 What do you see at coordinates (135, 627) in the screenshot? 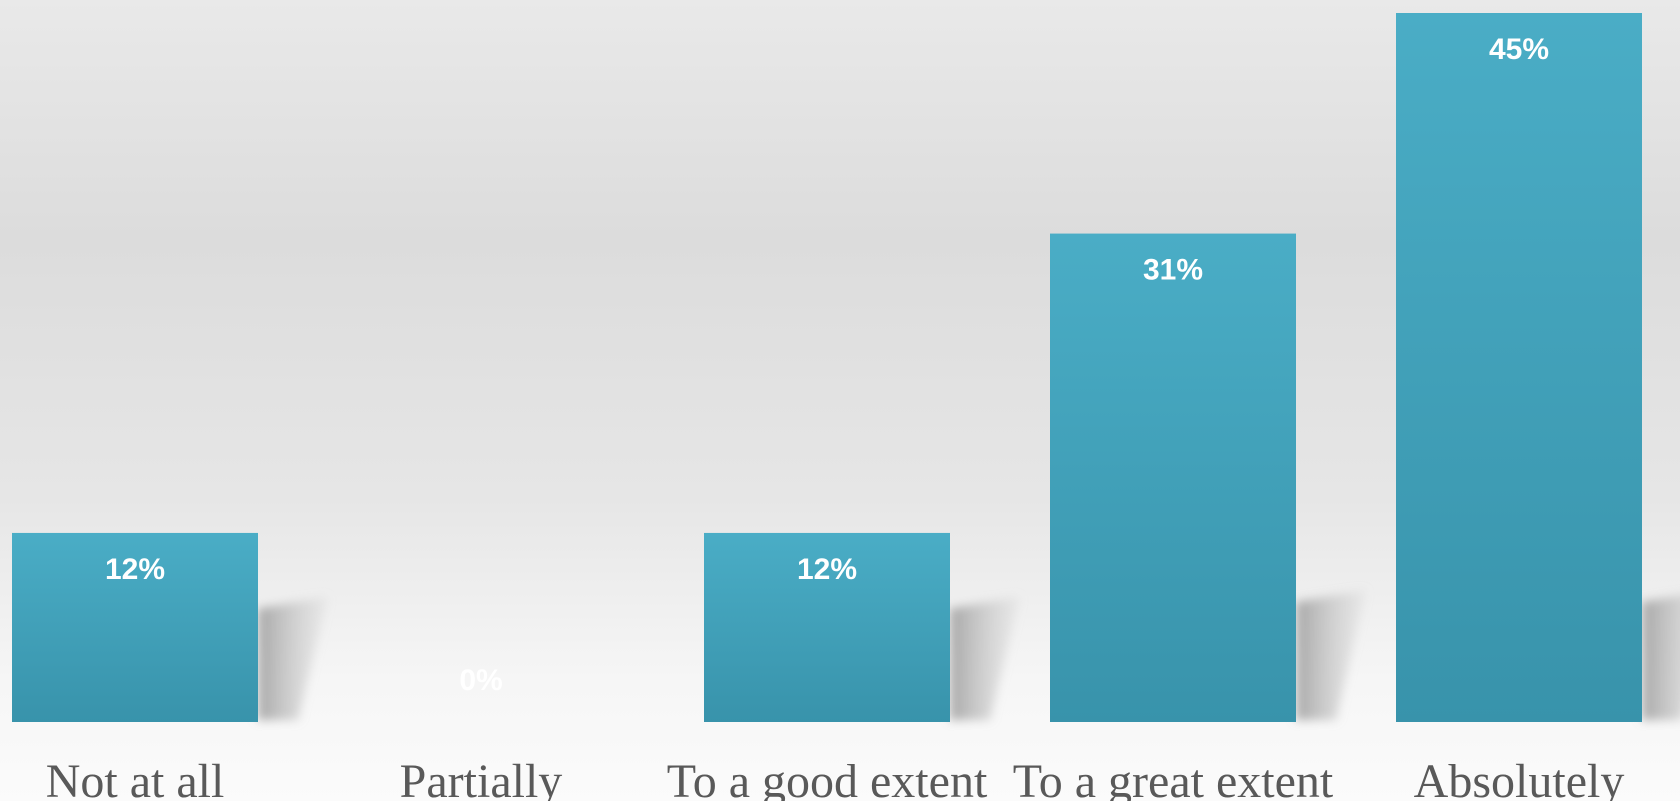
I see `bar-not-at-all` at bounding box center [135, 627].